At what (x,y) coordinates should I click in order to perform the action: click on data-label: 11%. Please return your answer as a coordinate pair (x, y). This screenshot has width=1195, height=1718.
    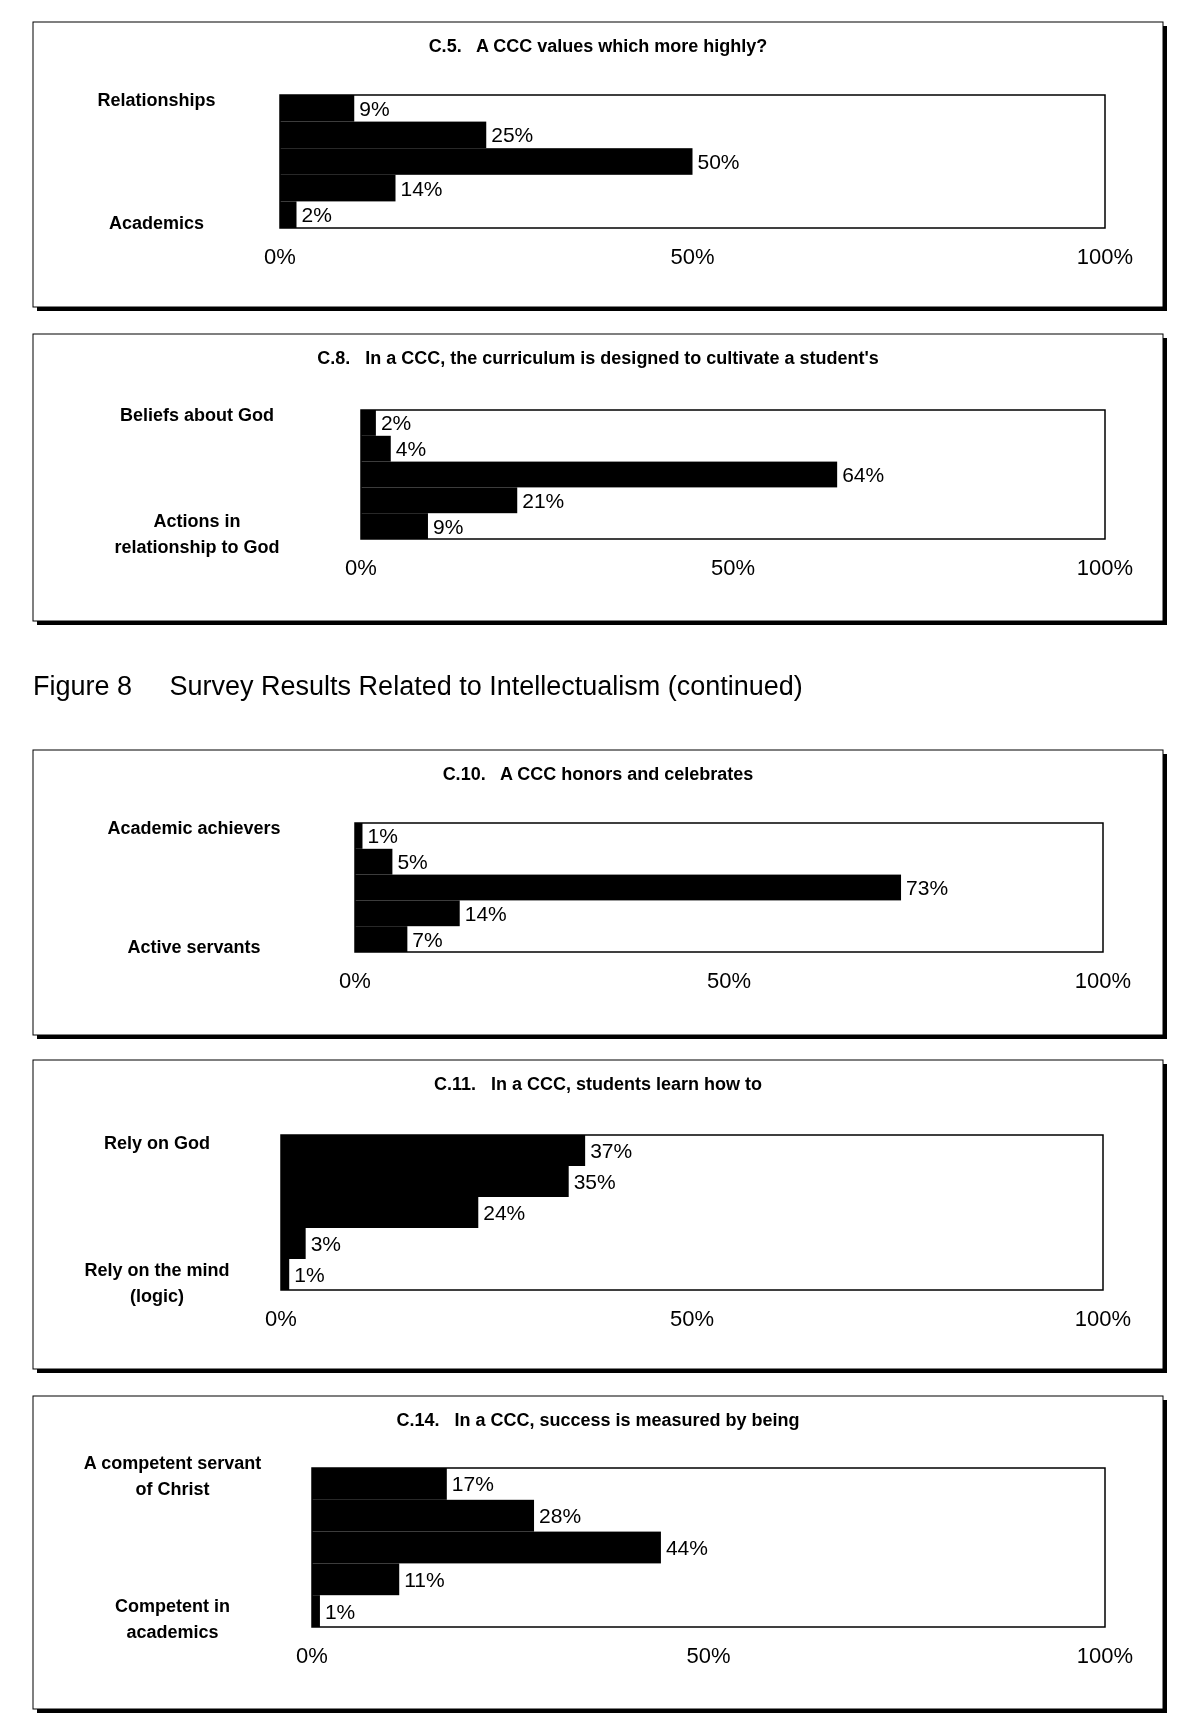
    Looking at the image, I should click on (424, 1579).